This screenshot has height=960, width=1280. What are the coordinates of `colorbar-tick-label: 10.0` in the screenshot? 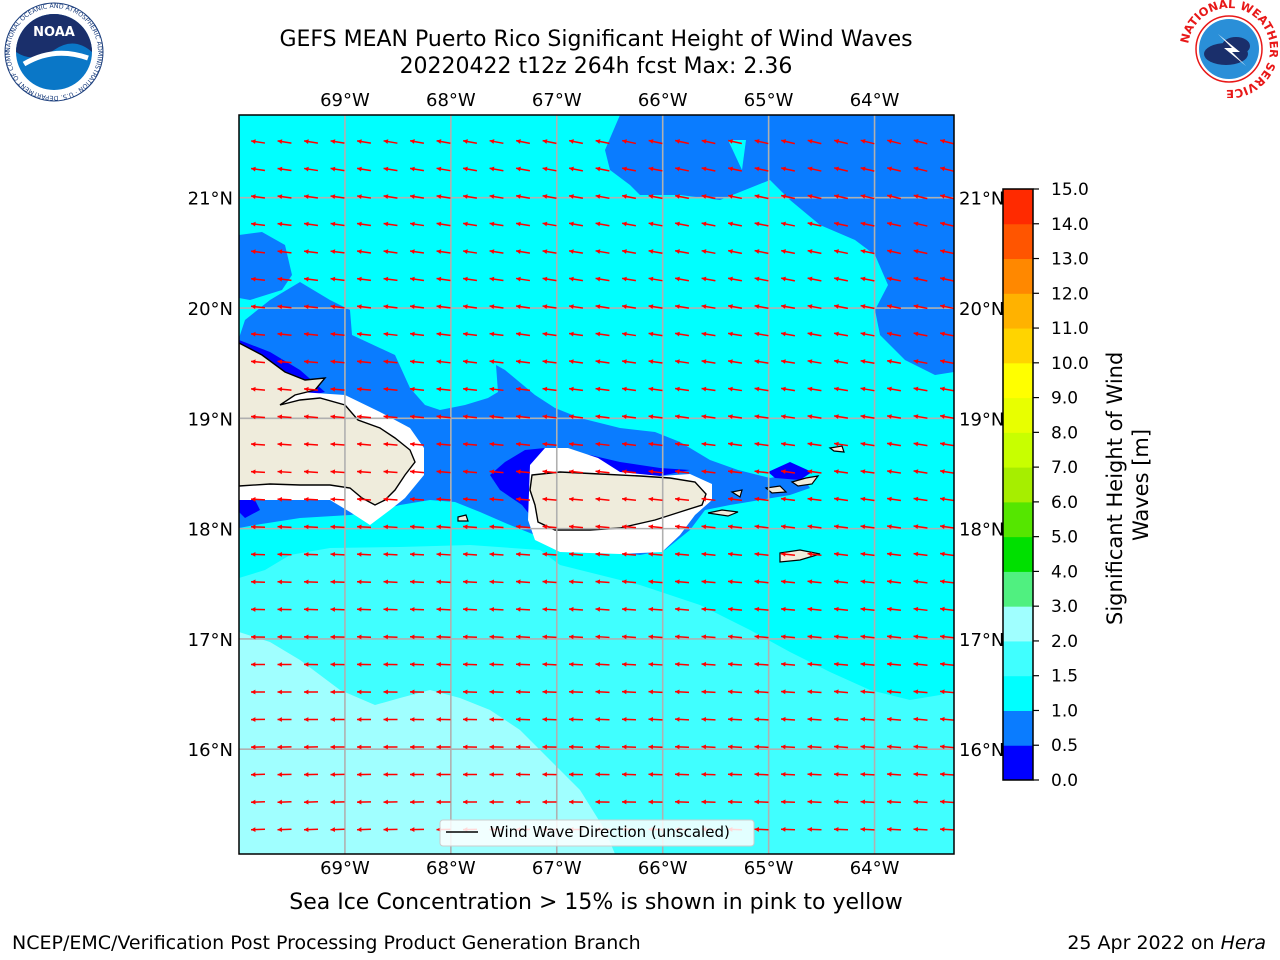 It's located at (1070, 364).